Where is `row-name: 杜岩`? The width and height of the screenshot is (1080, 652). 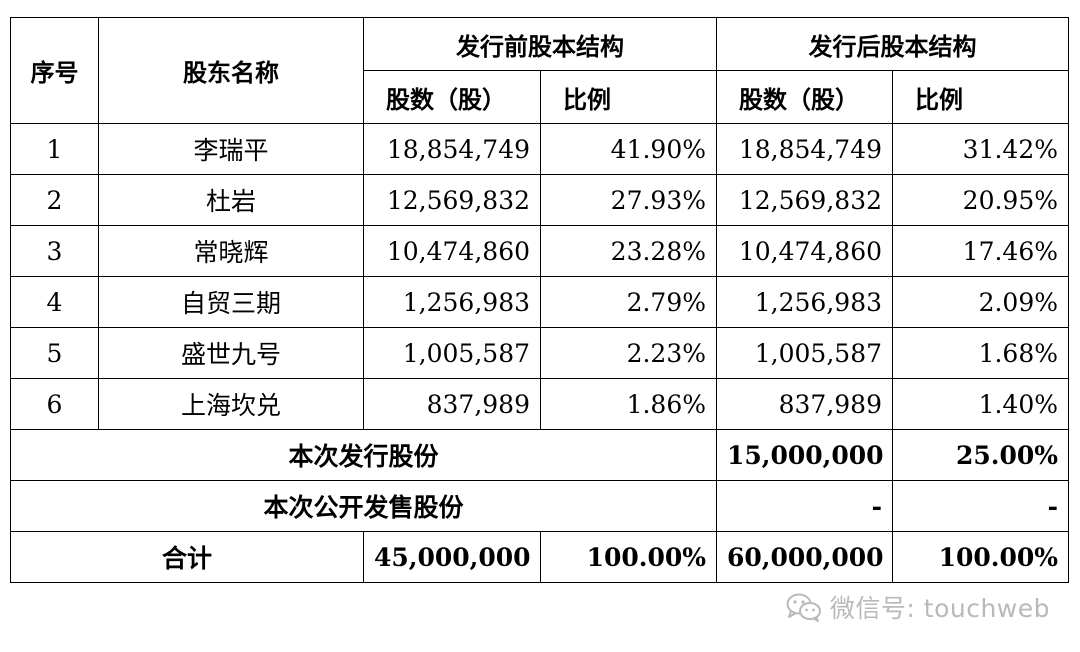
row-name: 杜岩 is located at coordinates (231, 200).